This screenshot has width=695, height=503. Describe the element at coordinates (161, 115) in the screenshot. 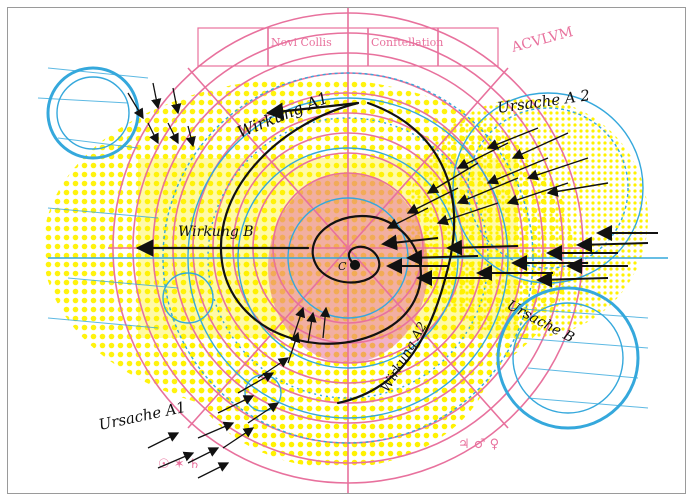

I see `arrow-swarm-left` at that location.